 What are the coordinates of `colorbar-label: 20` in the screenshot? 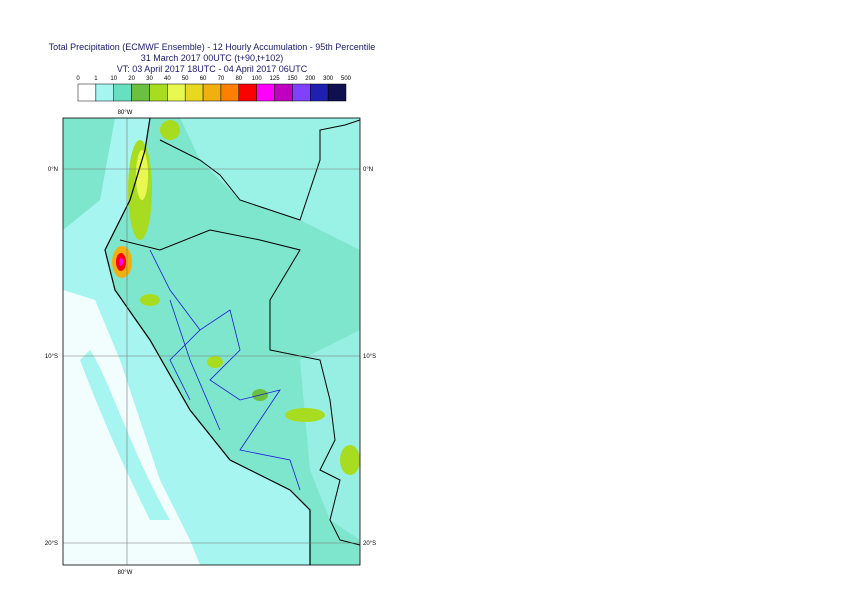 It's located at (131, 79).